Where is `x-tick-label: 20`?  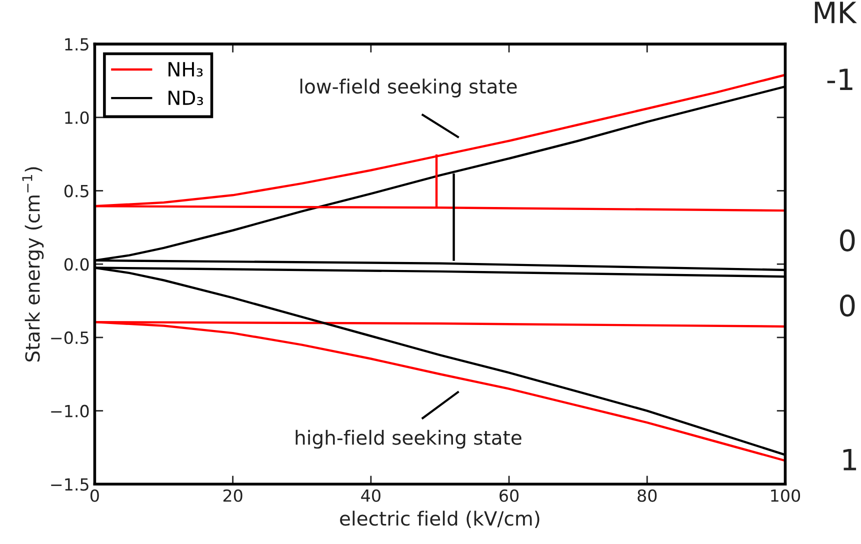
x-tick-label: 20 is located at coordinates (232, 495).